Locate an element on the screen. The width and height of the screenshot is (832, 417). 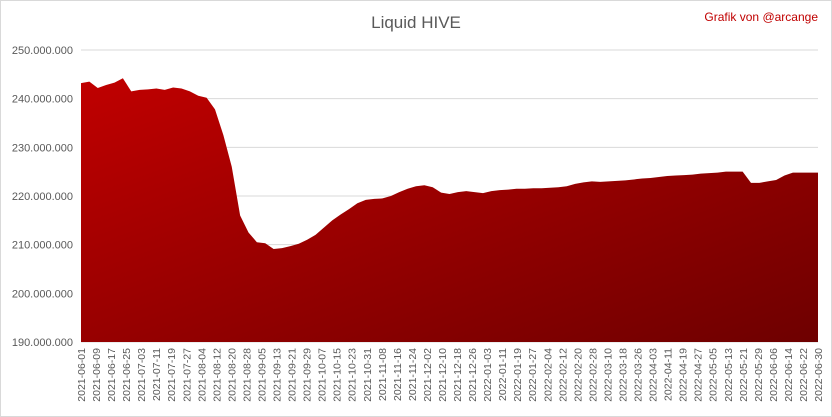
y-tick-label: 200.000.000 is located at coordinates (42, 294).